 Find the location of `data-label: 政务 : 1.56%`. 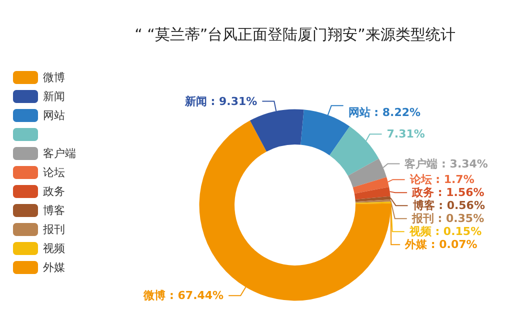

data-label: 政务 : 1.56% is located at coordinates (447, 193).